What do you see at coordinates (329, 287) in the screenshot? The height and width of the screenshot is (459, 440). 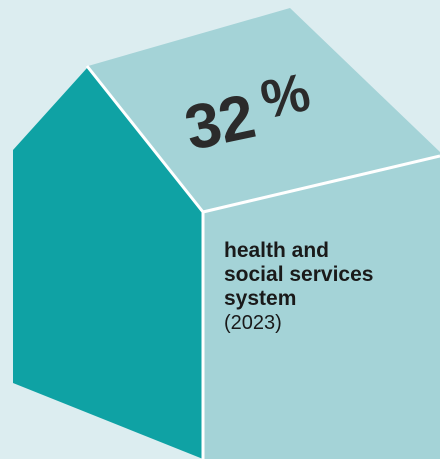 I see `category-label: health and social services system (2023)` at bounding box center [329, 287].